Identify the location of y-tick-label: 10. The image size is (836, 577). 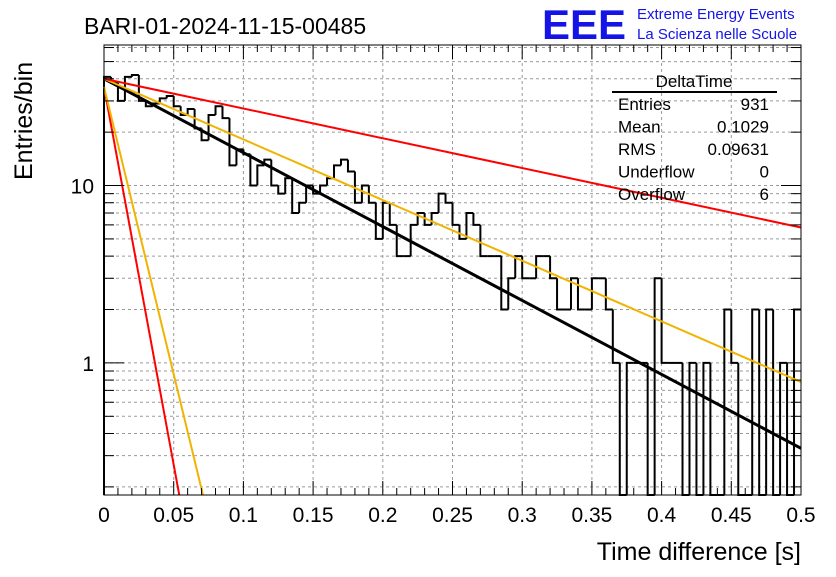
(82, 187).